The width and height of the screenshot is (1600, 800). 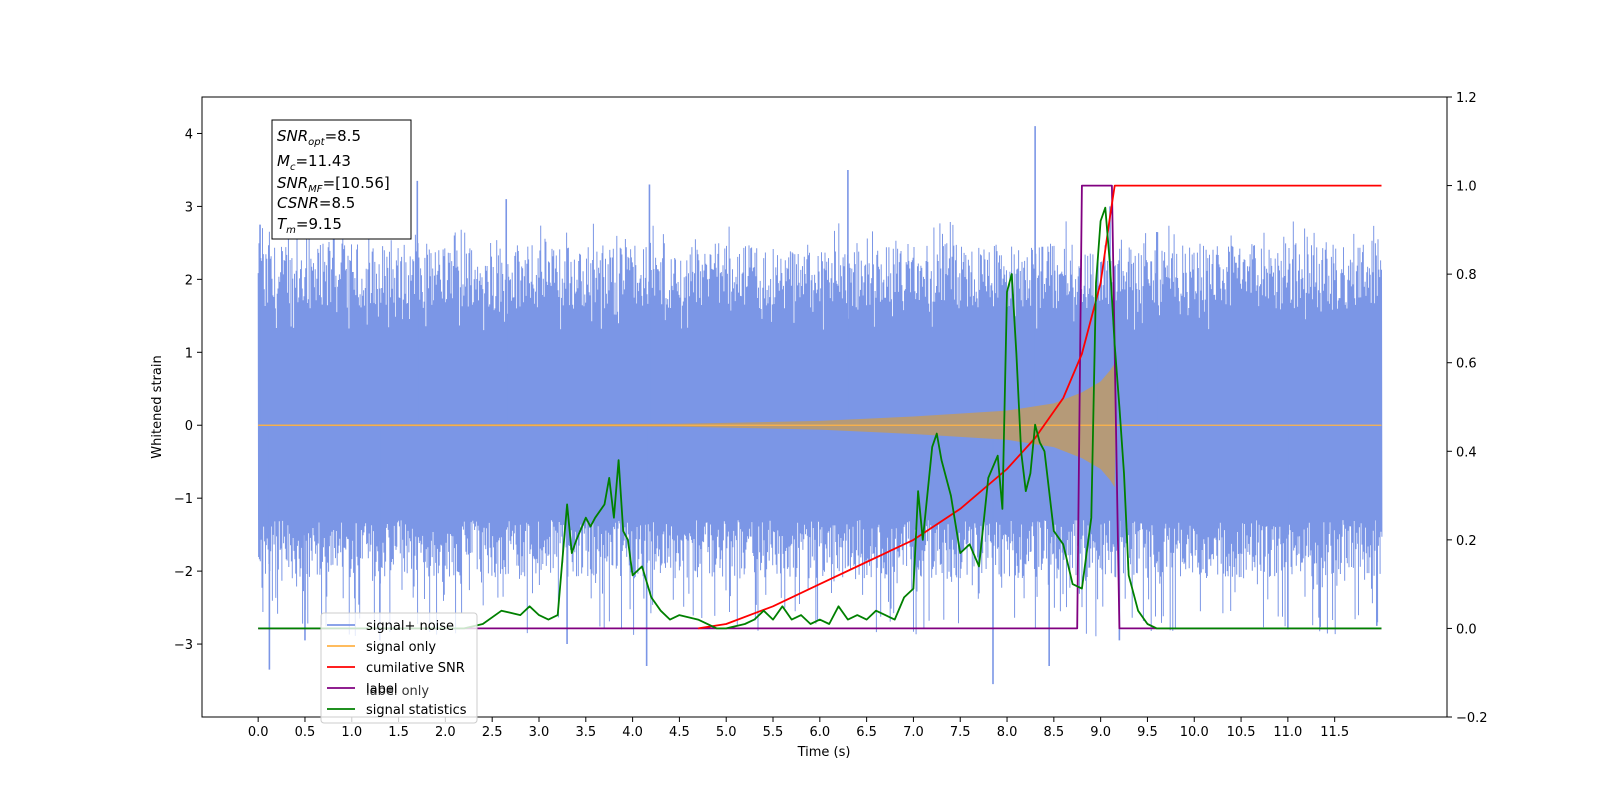 I want to click on x-tick-label-13: 6.5, so click(x=866, y=732).